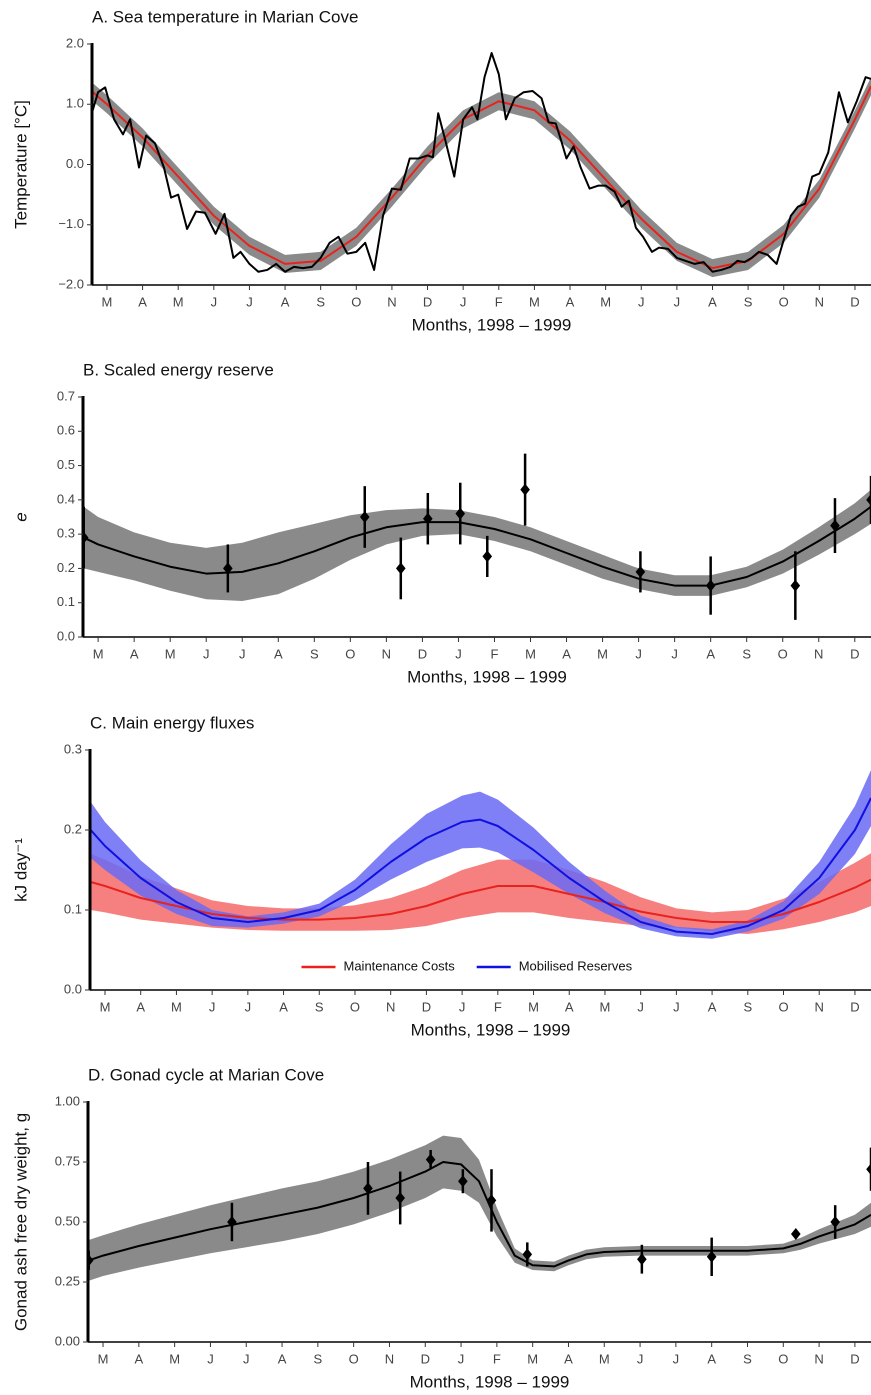 This screenshot has width=871, height=1395. What do you see at coordinates (206, 1074) in the screenshot?
I see `panel-title: D. Gonad cycle at Marian Cove` at bounding box center [206, 1074].